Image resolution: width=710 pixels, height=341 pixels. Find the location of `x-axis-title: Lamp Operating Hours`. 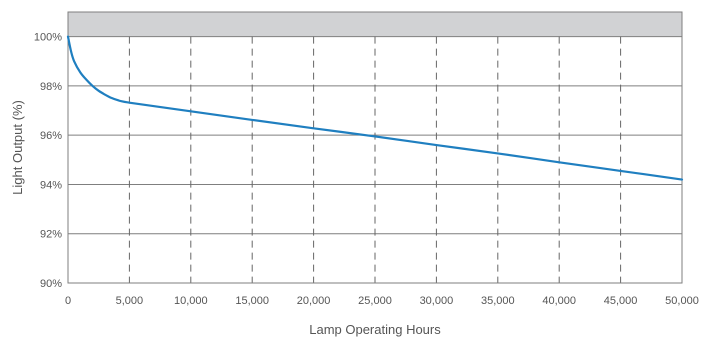

x-axis-title: Lamp Operating Hours is located at coordinates (375, 329).